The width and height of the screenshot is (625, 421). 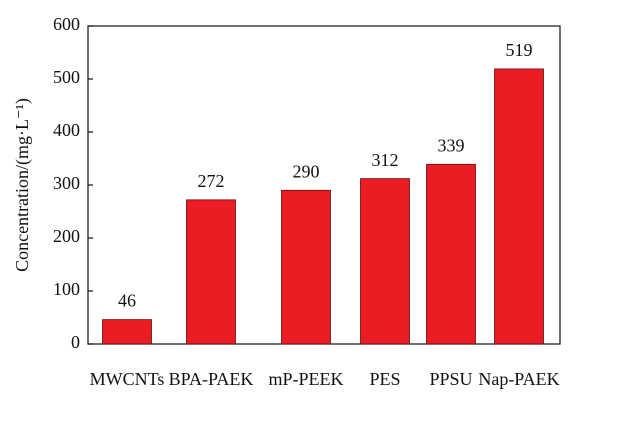 What do you see at coordinates (22, 185) in the screenshot?
I see `y-axis-label: Concentration/(mg·L⁻¹)` at bounding box center [22, 185].